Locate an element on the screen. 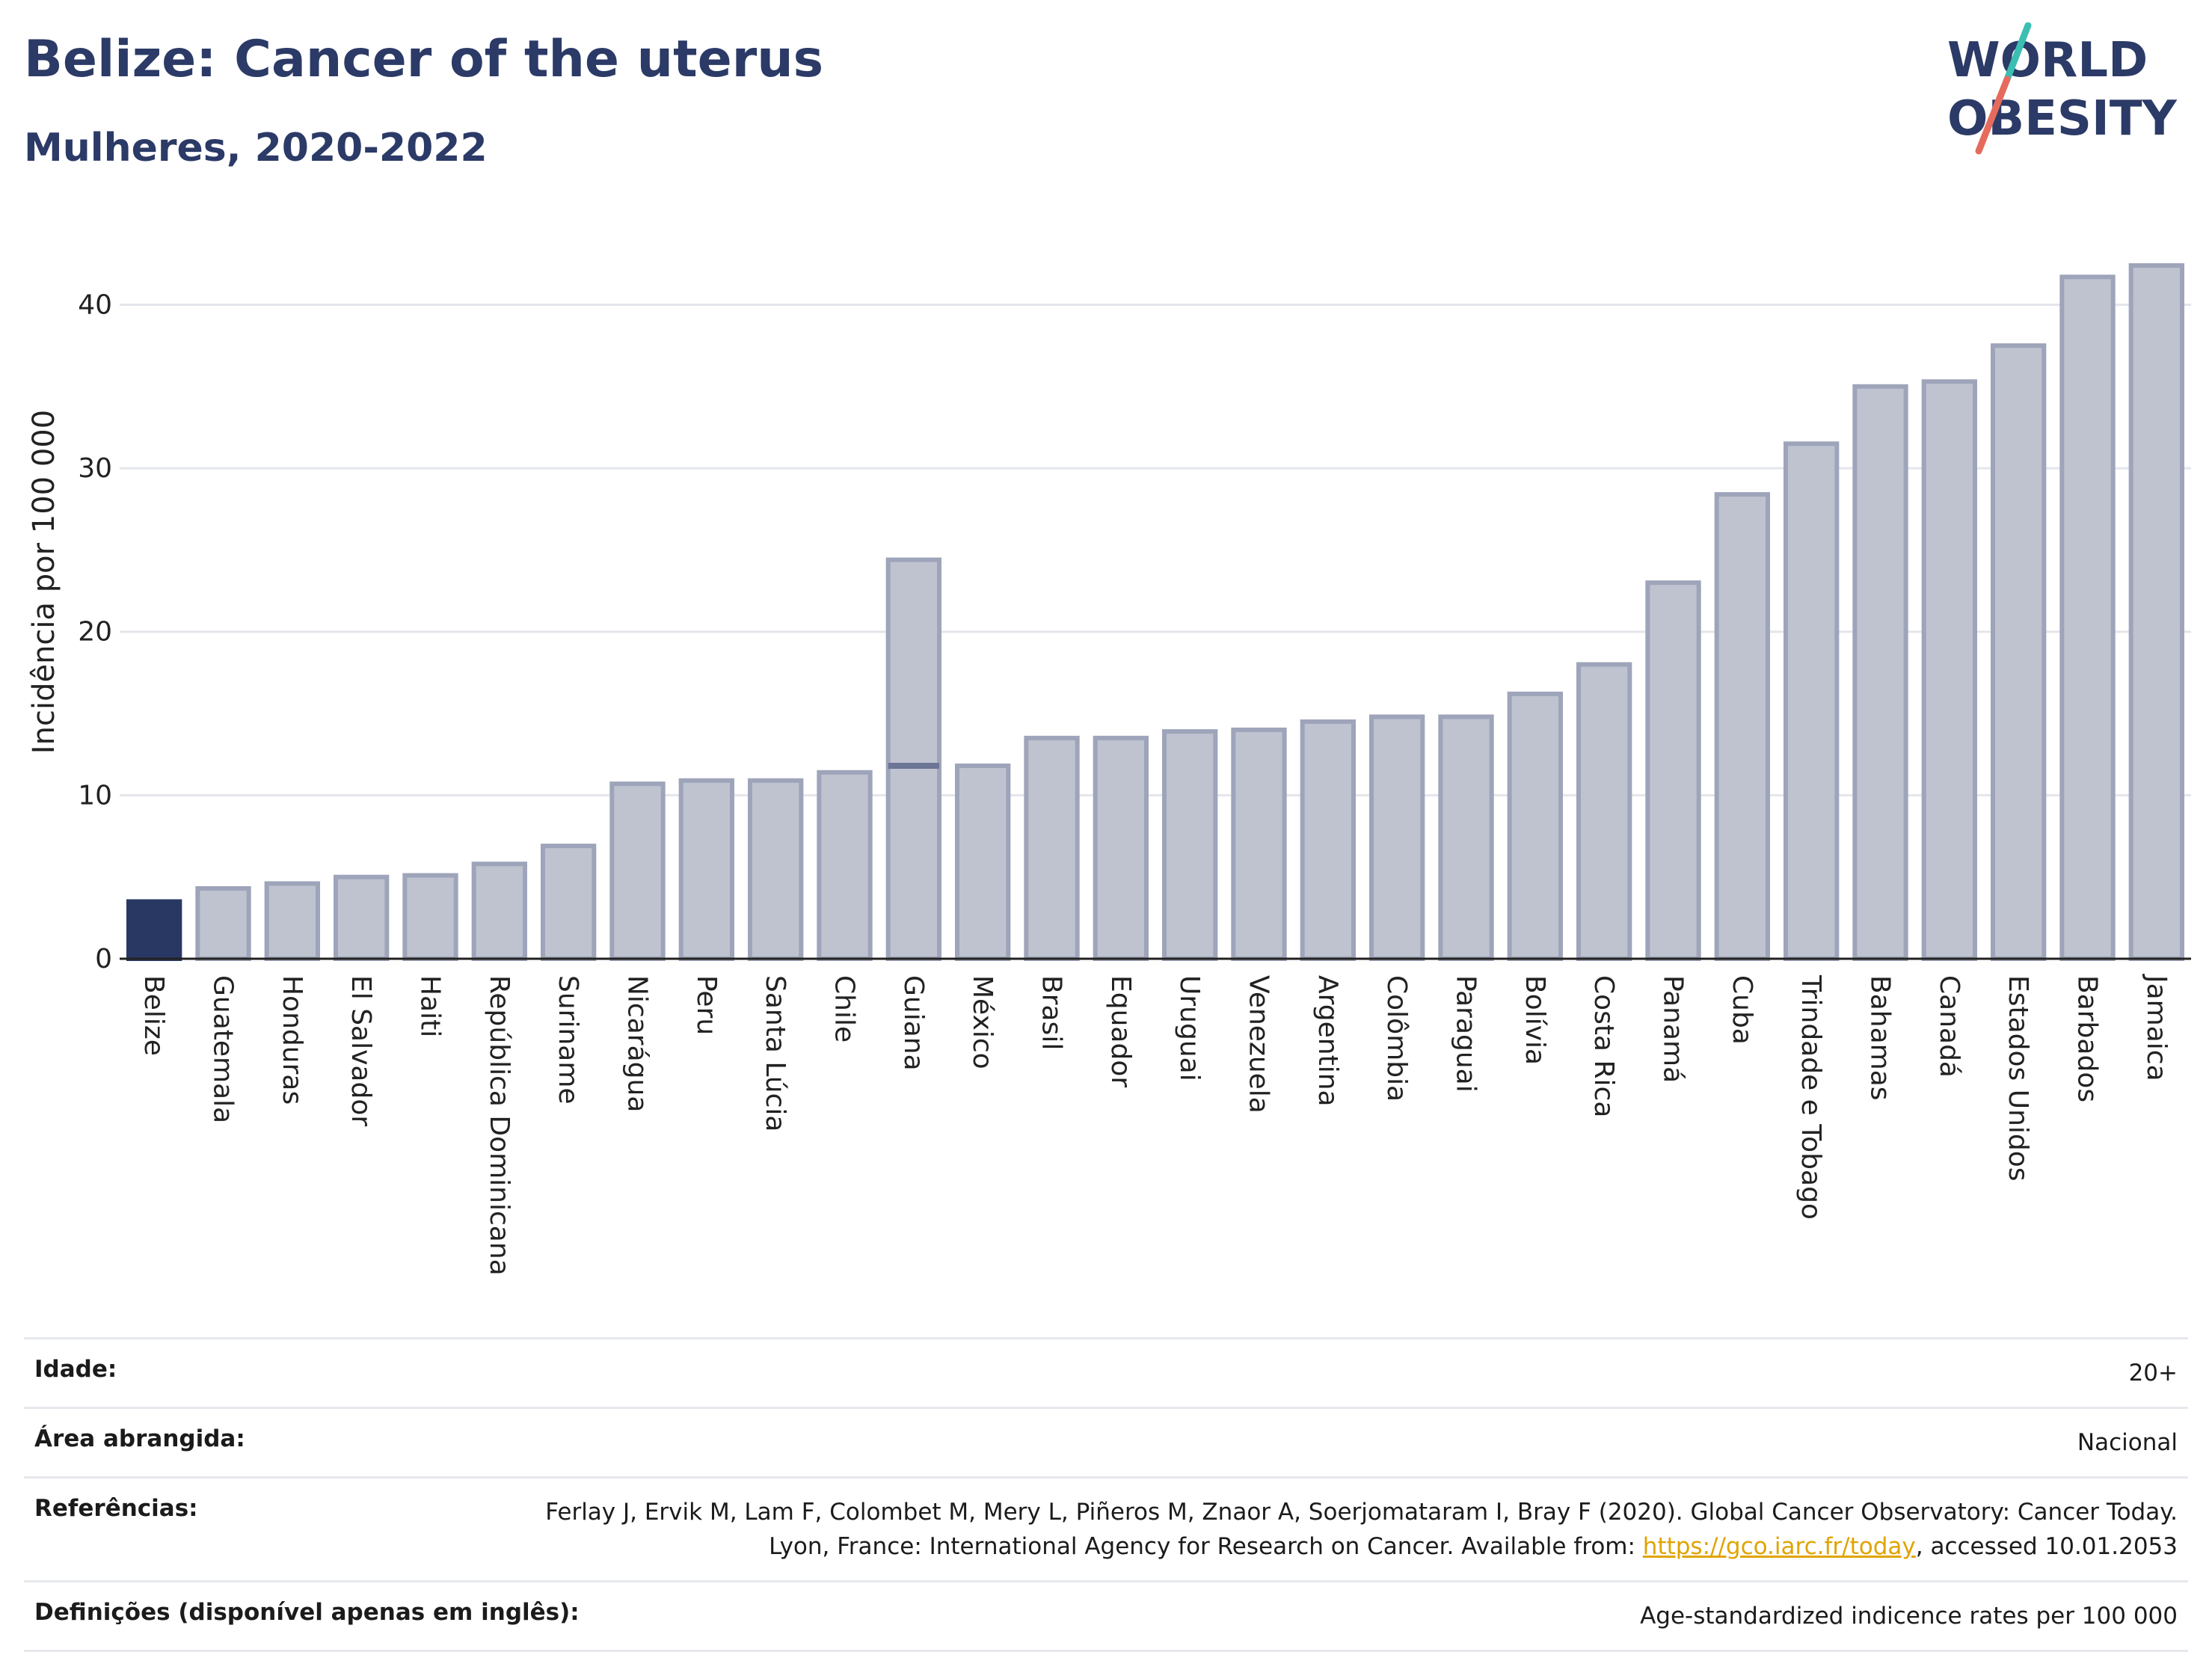 The width and height of the screenshot is (2212, 1655). y-tick-label: 20 is located at coordinates (95, 632).